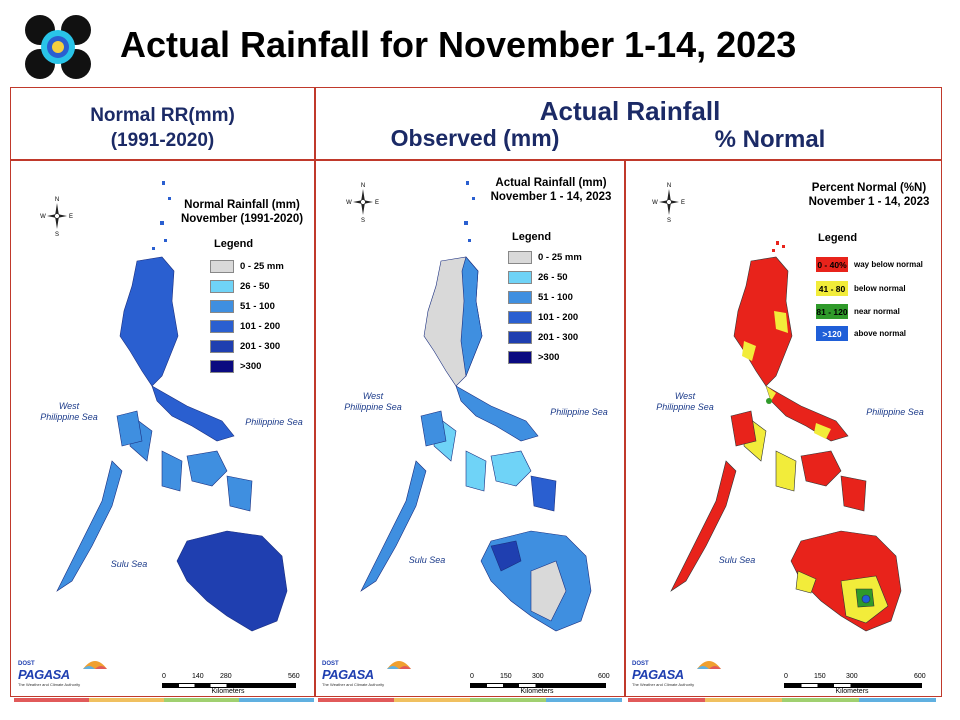 This screenshot has width=960, height=720. What do you see at coordinates (857, 684) in the screenshot?
I see `scale-bar: 0 150 300 600 Kilometers` at bounding box center [857, 684].